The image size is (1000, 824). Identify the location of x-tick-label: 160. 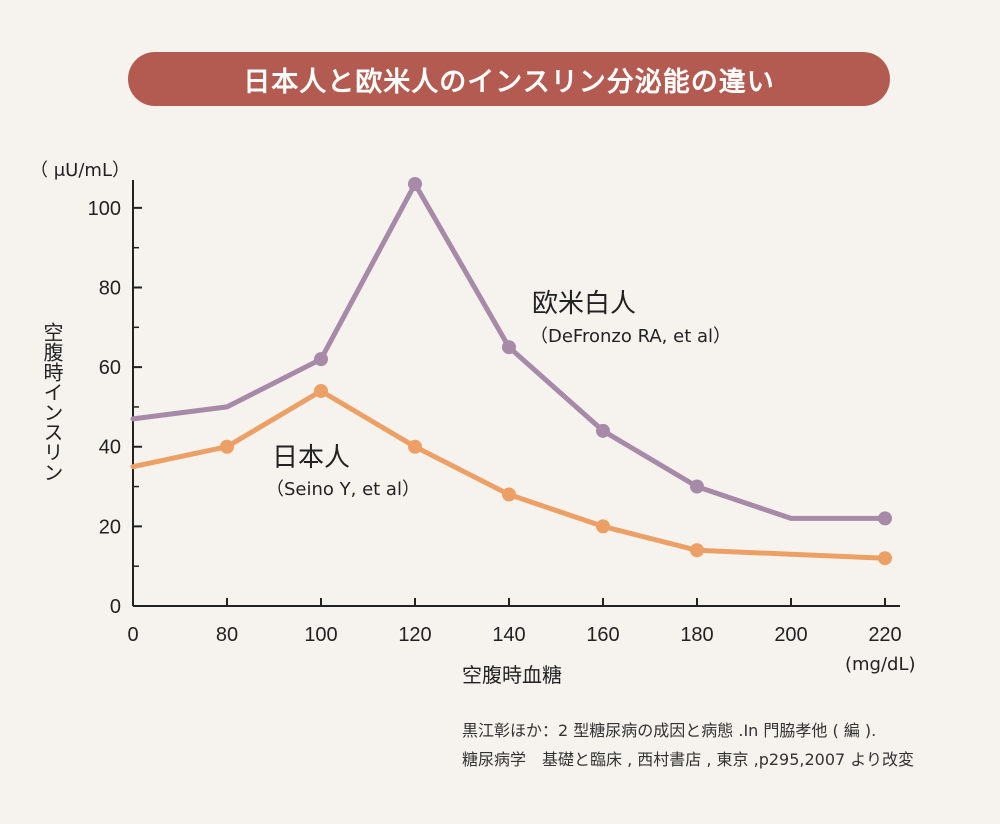
(602, 635).